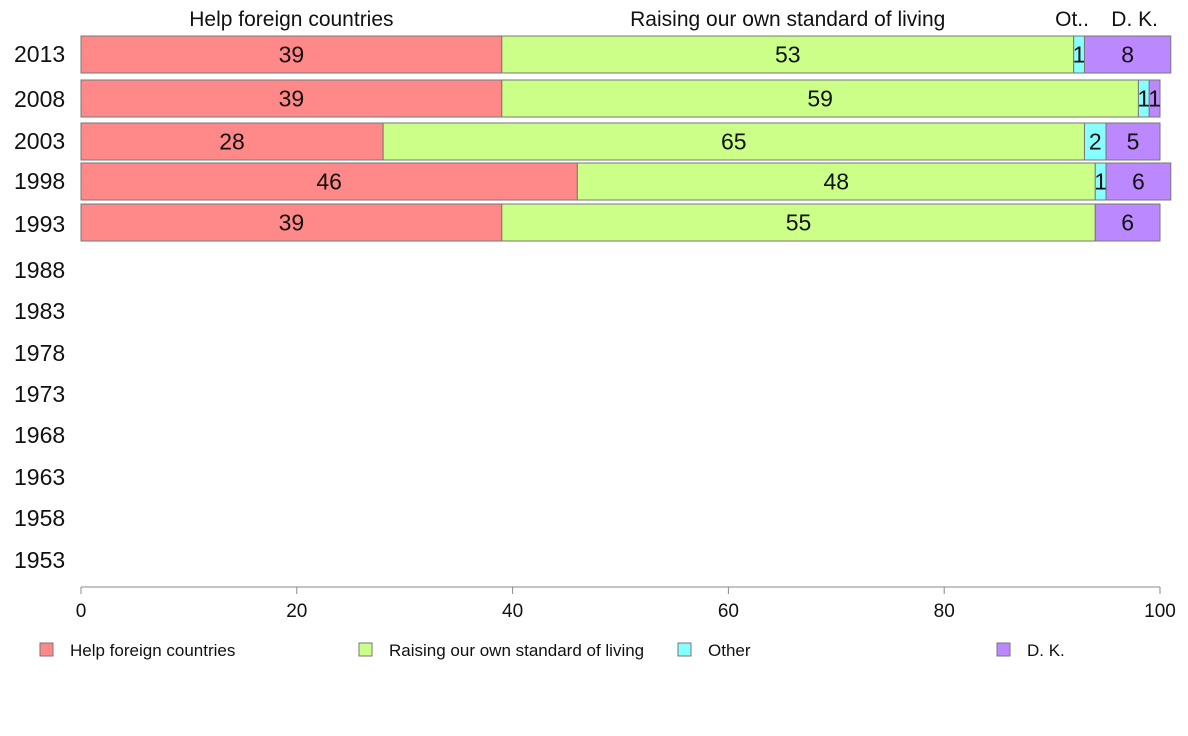 Image resolution: width=1188 pixels, height=736 pixels. Describe the element at coordinates (728, 611) in the screenshot. I see `x-tick-label: 60` at that location.